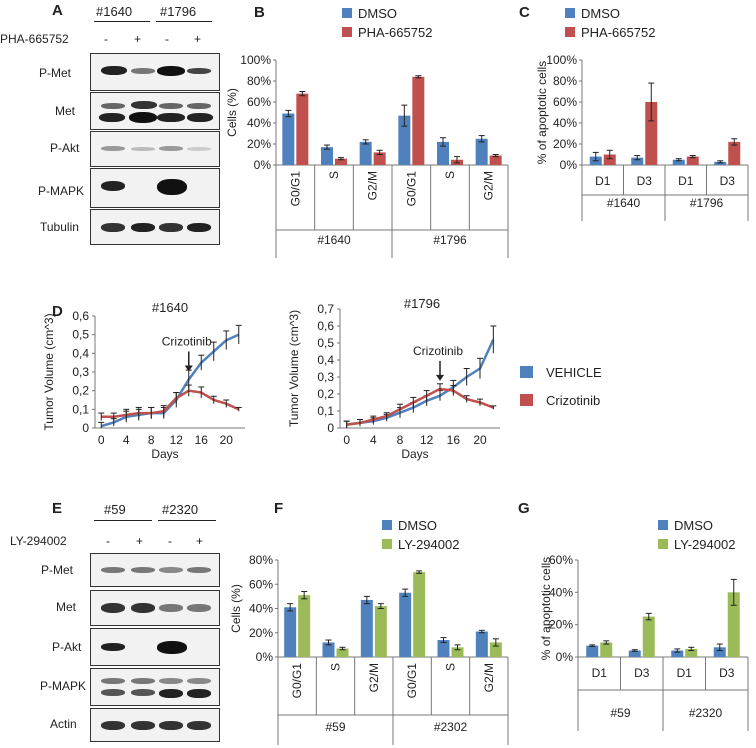  What do you see at coordinates (236, 608) in the screenshot?
I see `y-axis-label: Cells (%)` at bounding box center [236, 608].